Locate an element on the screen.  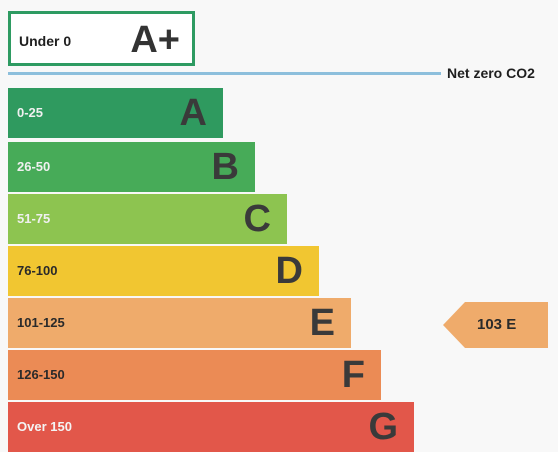
band-a-letter: A is located at coordinates (193, 113).